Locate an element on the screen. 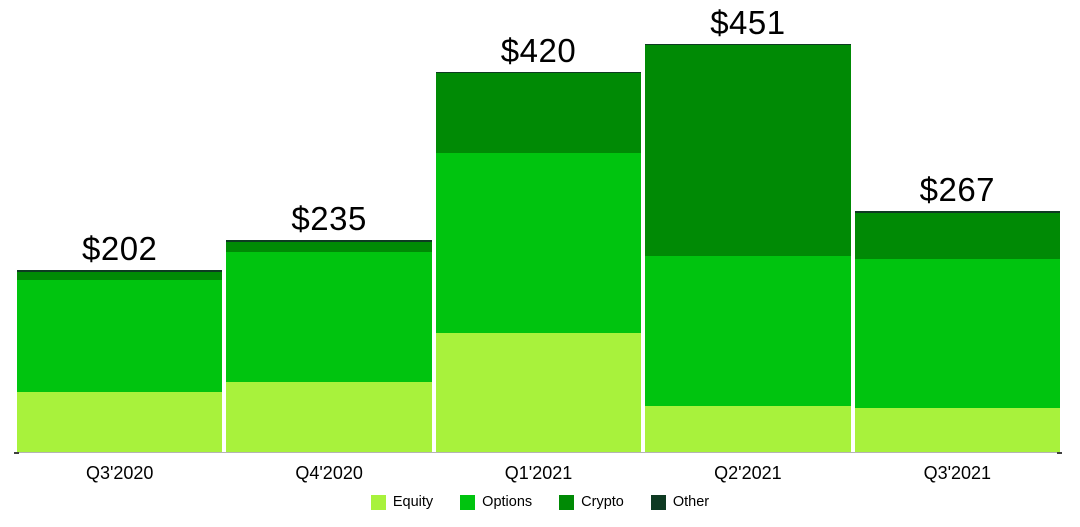 This screenshot has width=1080, height=527. bar-total-label: $267 is located at coordinates (957, 190).